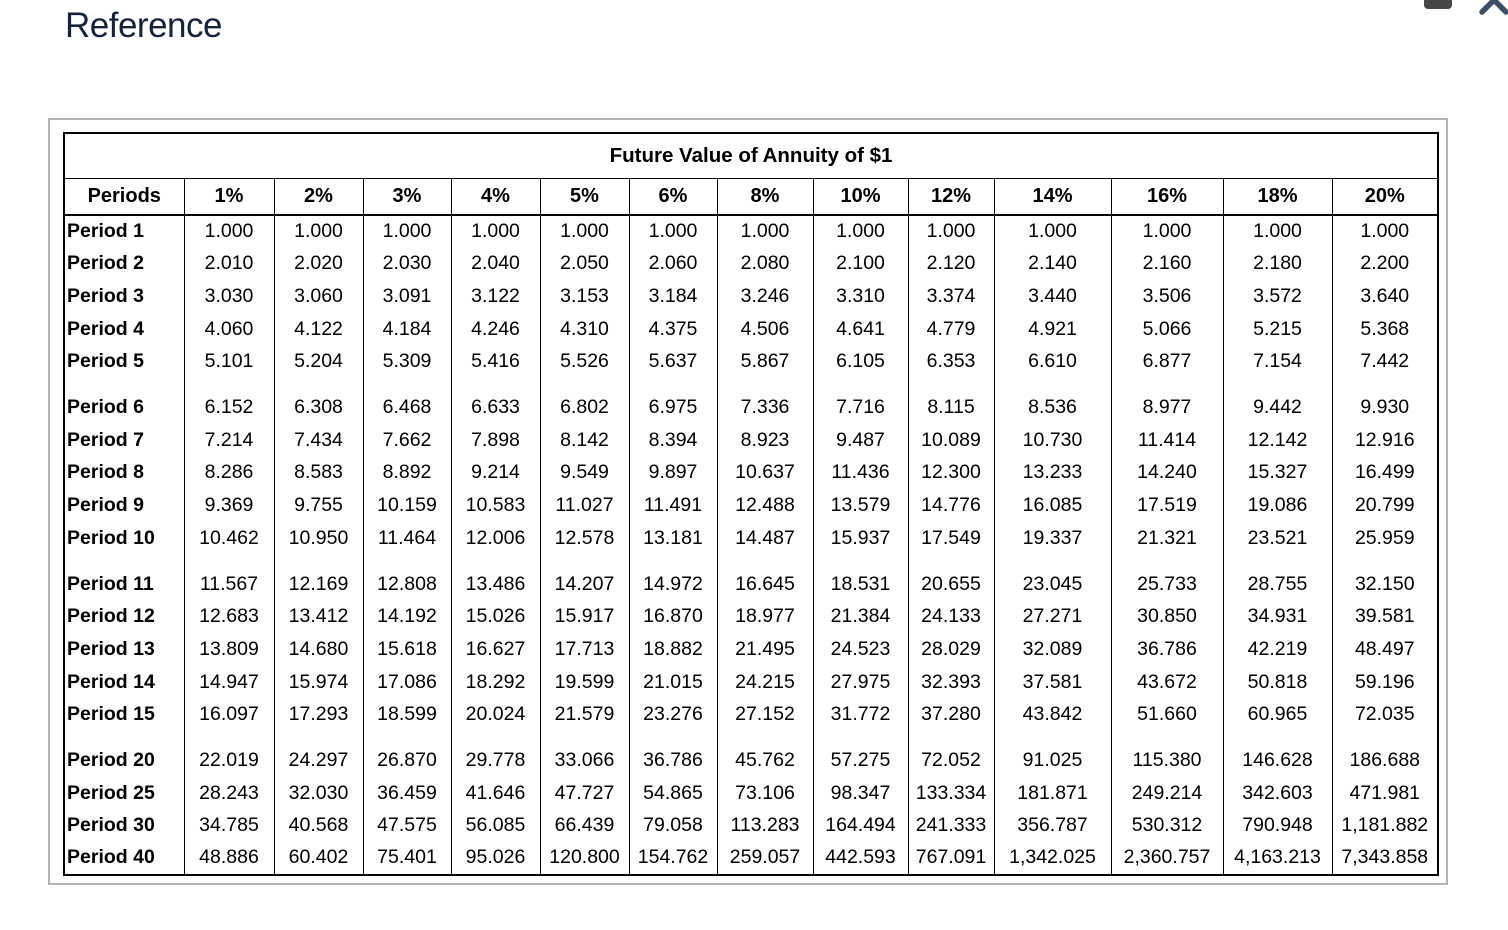 The image size is (1508, 930). What do you see at coordinates (1167, 714) in the screenshot?
I see `table-cell: 51.660` at bounding box center [1167, 714].